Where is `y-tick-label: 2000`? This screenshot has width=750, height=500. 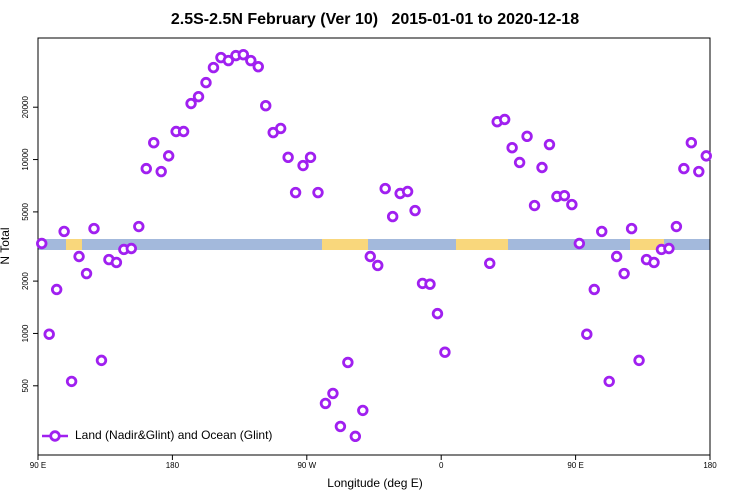
y-tick-label: 2000 is located at coordinates (25, 281).